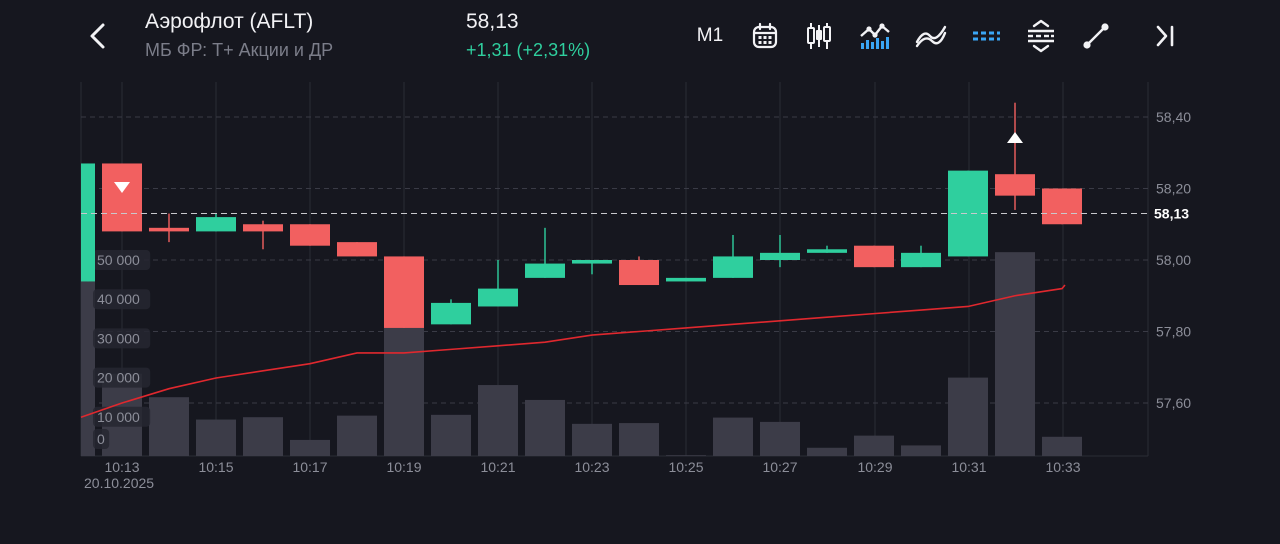  I want to click on horizontal-lines-icon, so click(986, 36).